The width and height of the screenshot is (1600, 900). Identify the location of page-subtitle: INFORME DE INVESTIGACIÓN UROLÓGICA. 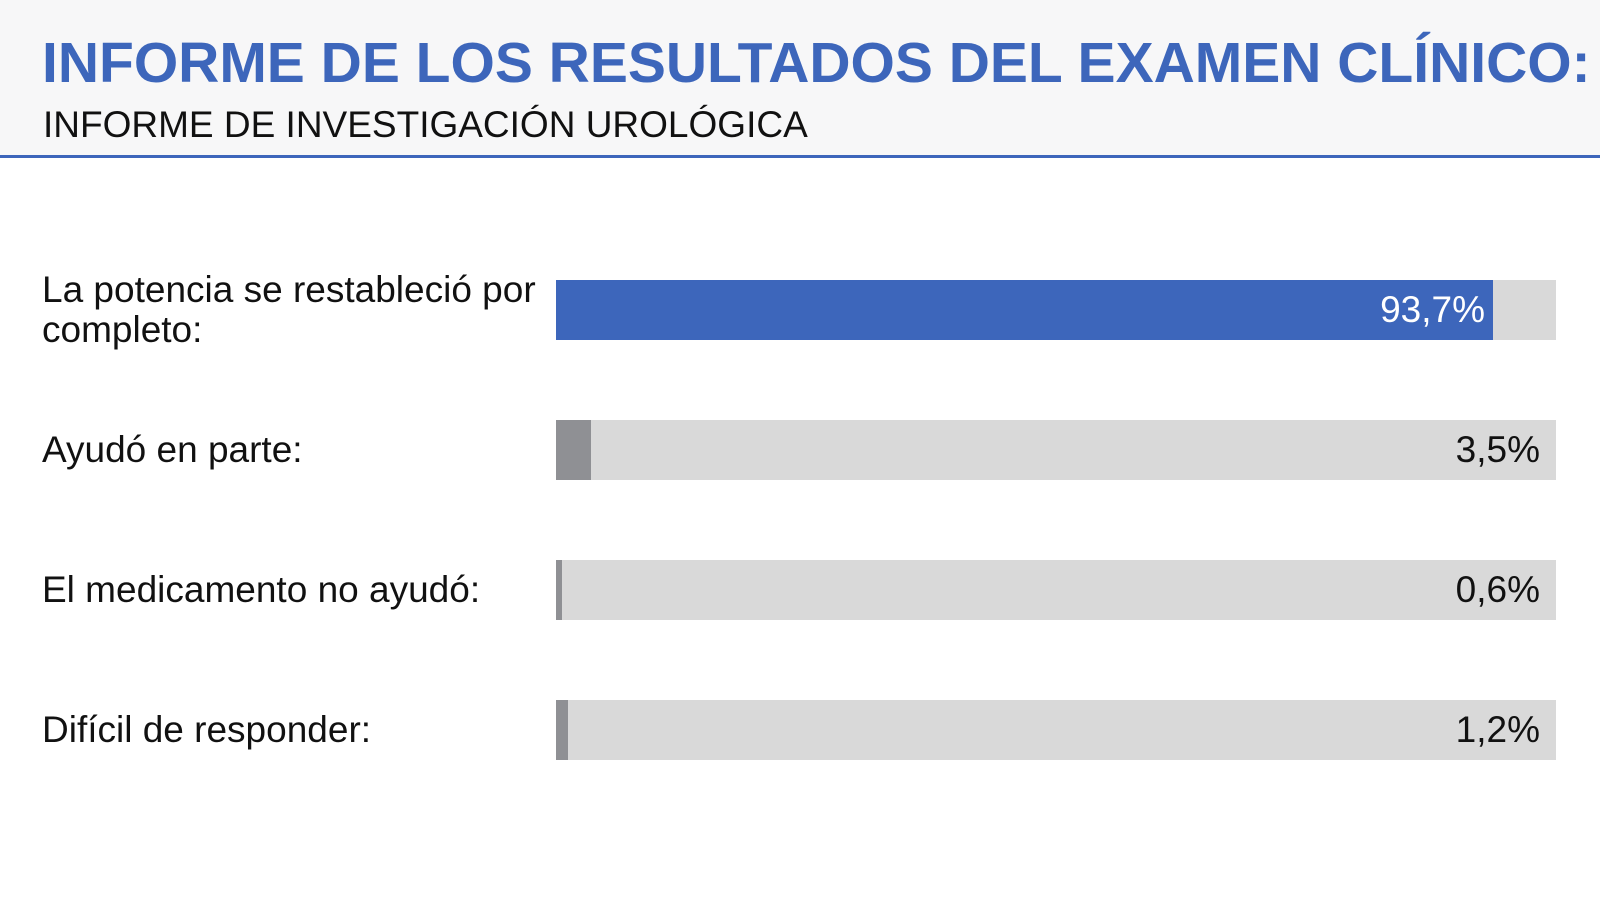
(425, 125).